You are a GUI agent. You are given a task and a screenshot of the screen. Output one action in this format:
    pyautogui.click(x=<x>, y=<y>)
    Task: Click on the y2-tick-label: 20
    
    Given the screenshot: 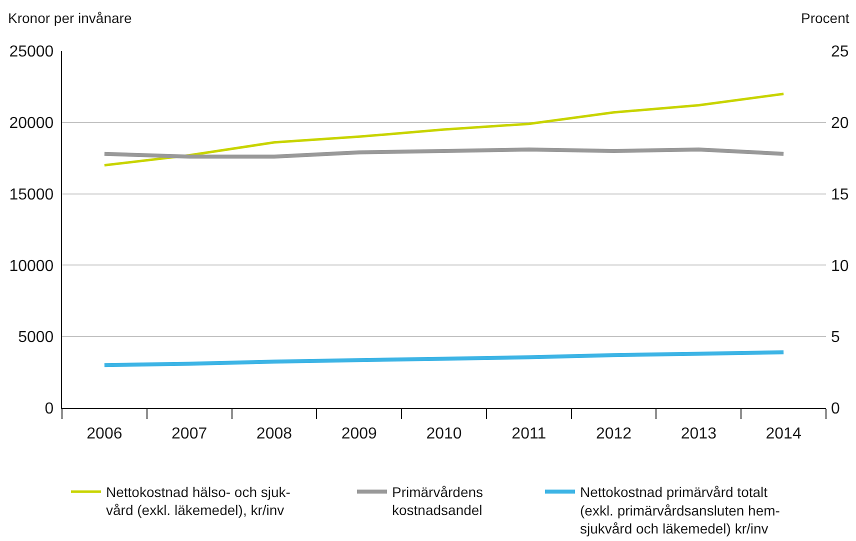 What is the action you would take?
    pyautogui.click(x=840, y=123)
    